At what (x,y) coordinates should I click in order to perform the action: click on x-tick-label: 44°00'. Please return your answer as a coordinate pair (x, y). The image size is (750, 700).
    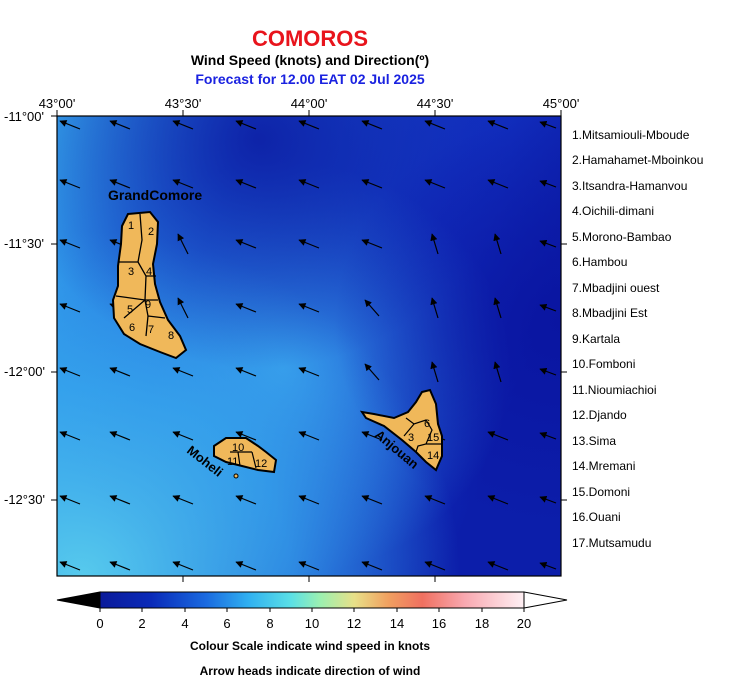
    Looking at the image, I should click on (309, 103).